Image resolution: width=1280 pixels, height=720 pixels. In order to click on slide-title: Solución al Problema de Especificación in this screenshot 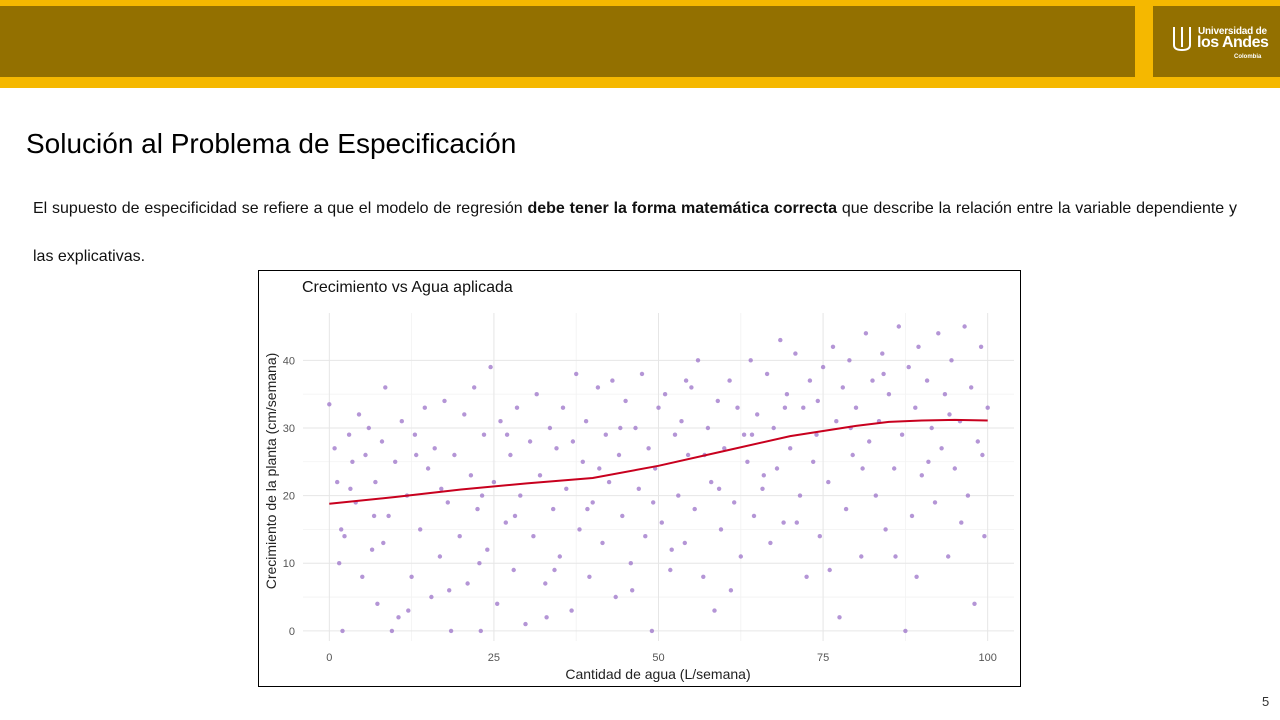, I will do `click(271, 143)`.